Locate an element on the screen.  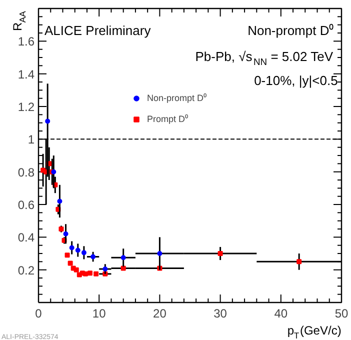
y-tick-label: 0.4 is located at coordinates (26, 237).